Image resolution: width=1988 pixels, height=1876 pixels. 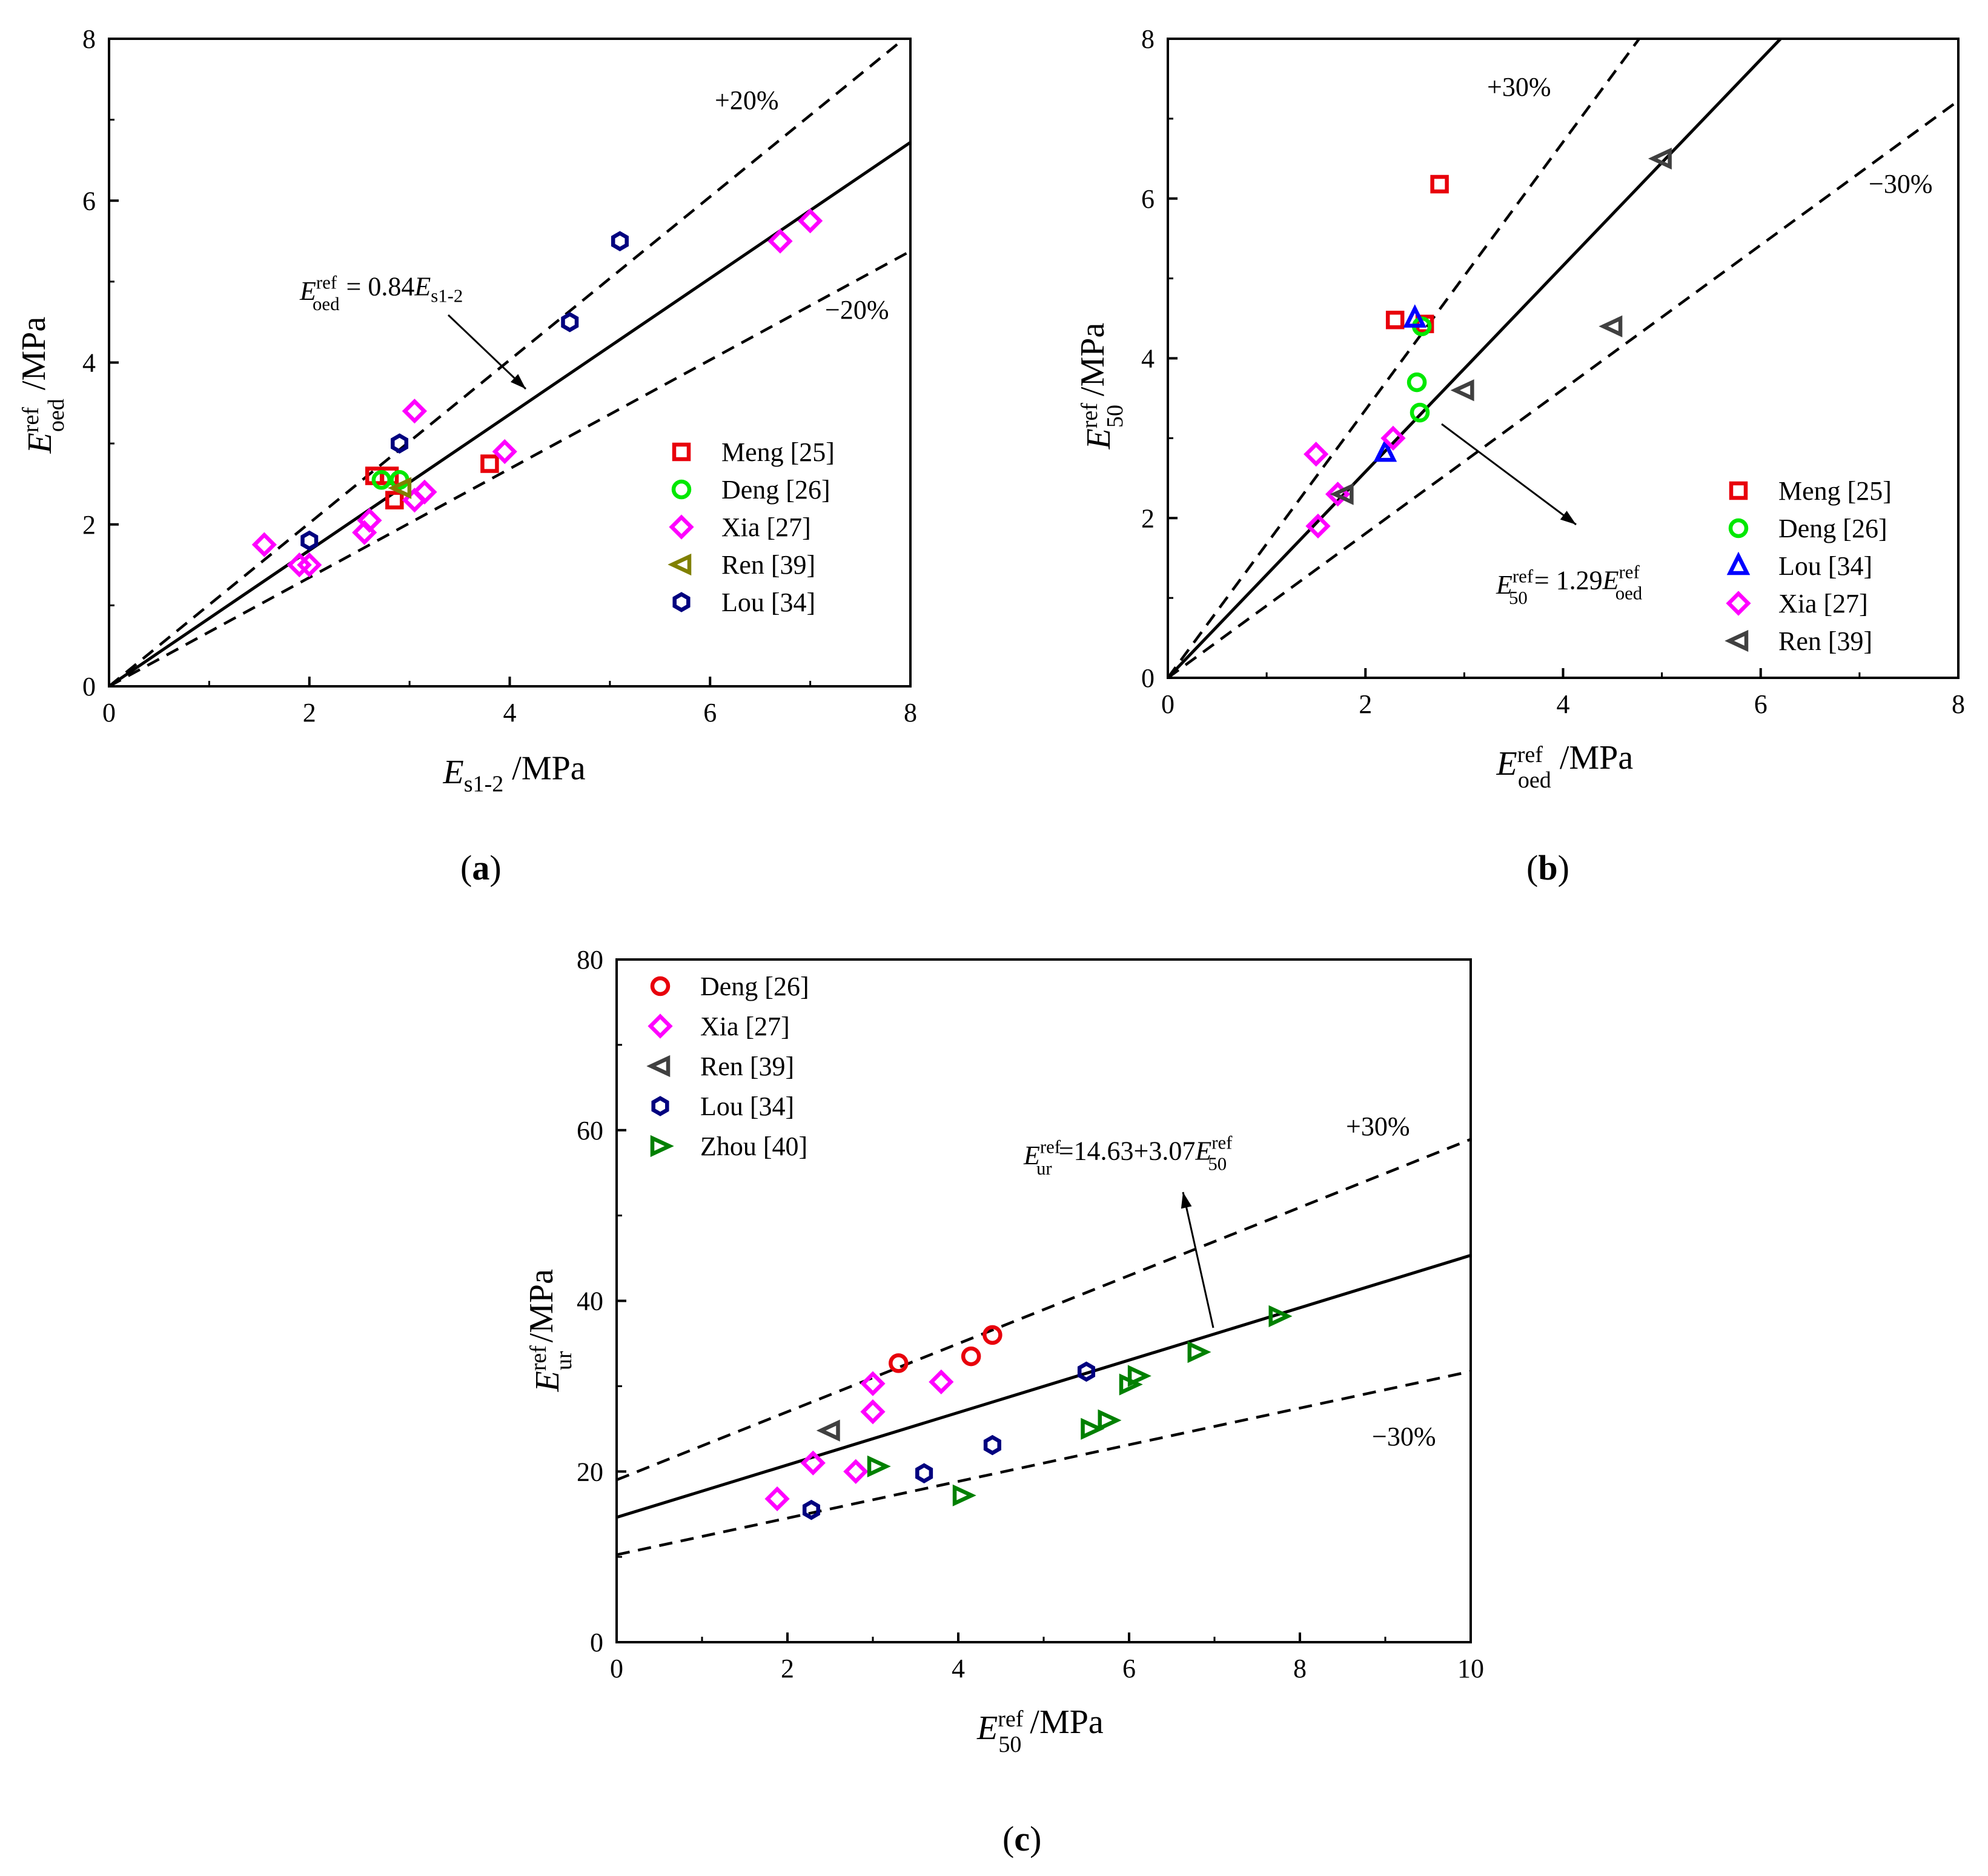 I want to click on legend-label: Xia [27], so click(x=766, y=527).